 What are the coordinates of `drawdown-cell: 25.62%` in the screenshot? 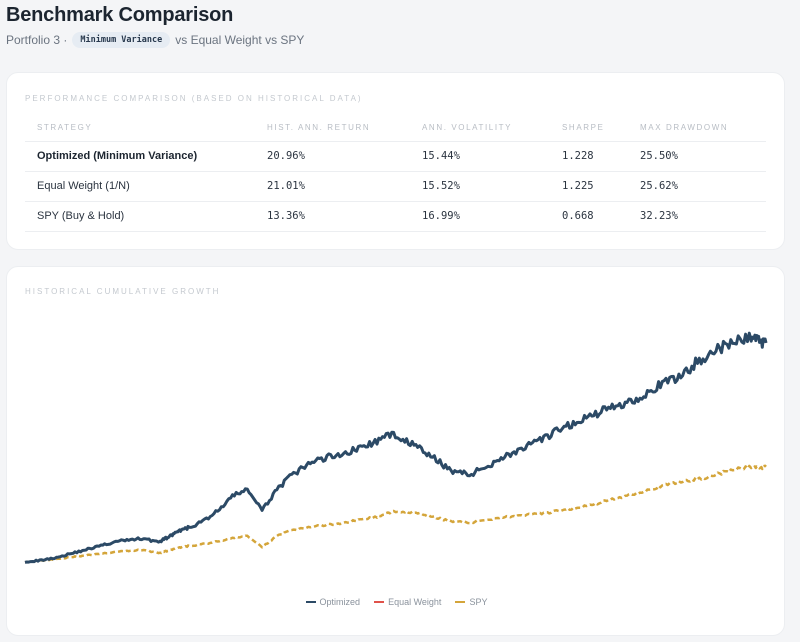 It's located at (697, 186).